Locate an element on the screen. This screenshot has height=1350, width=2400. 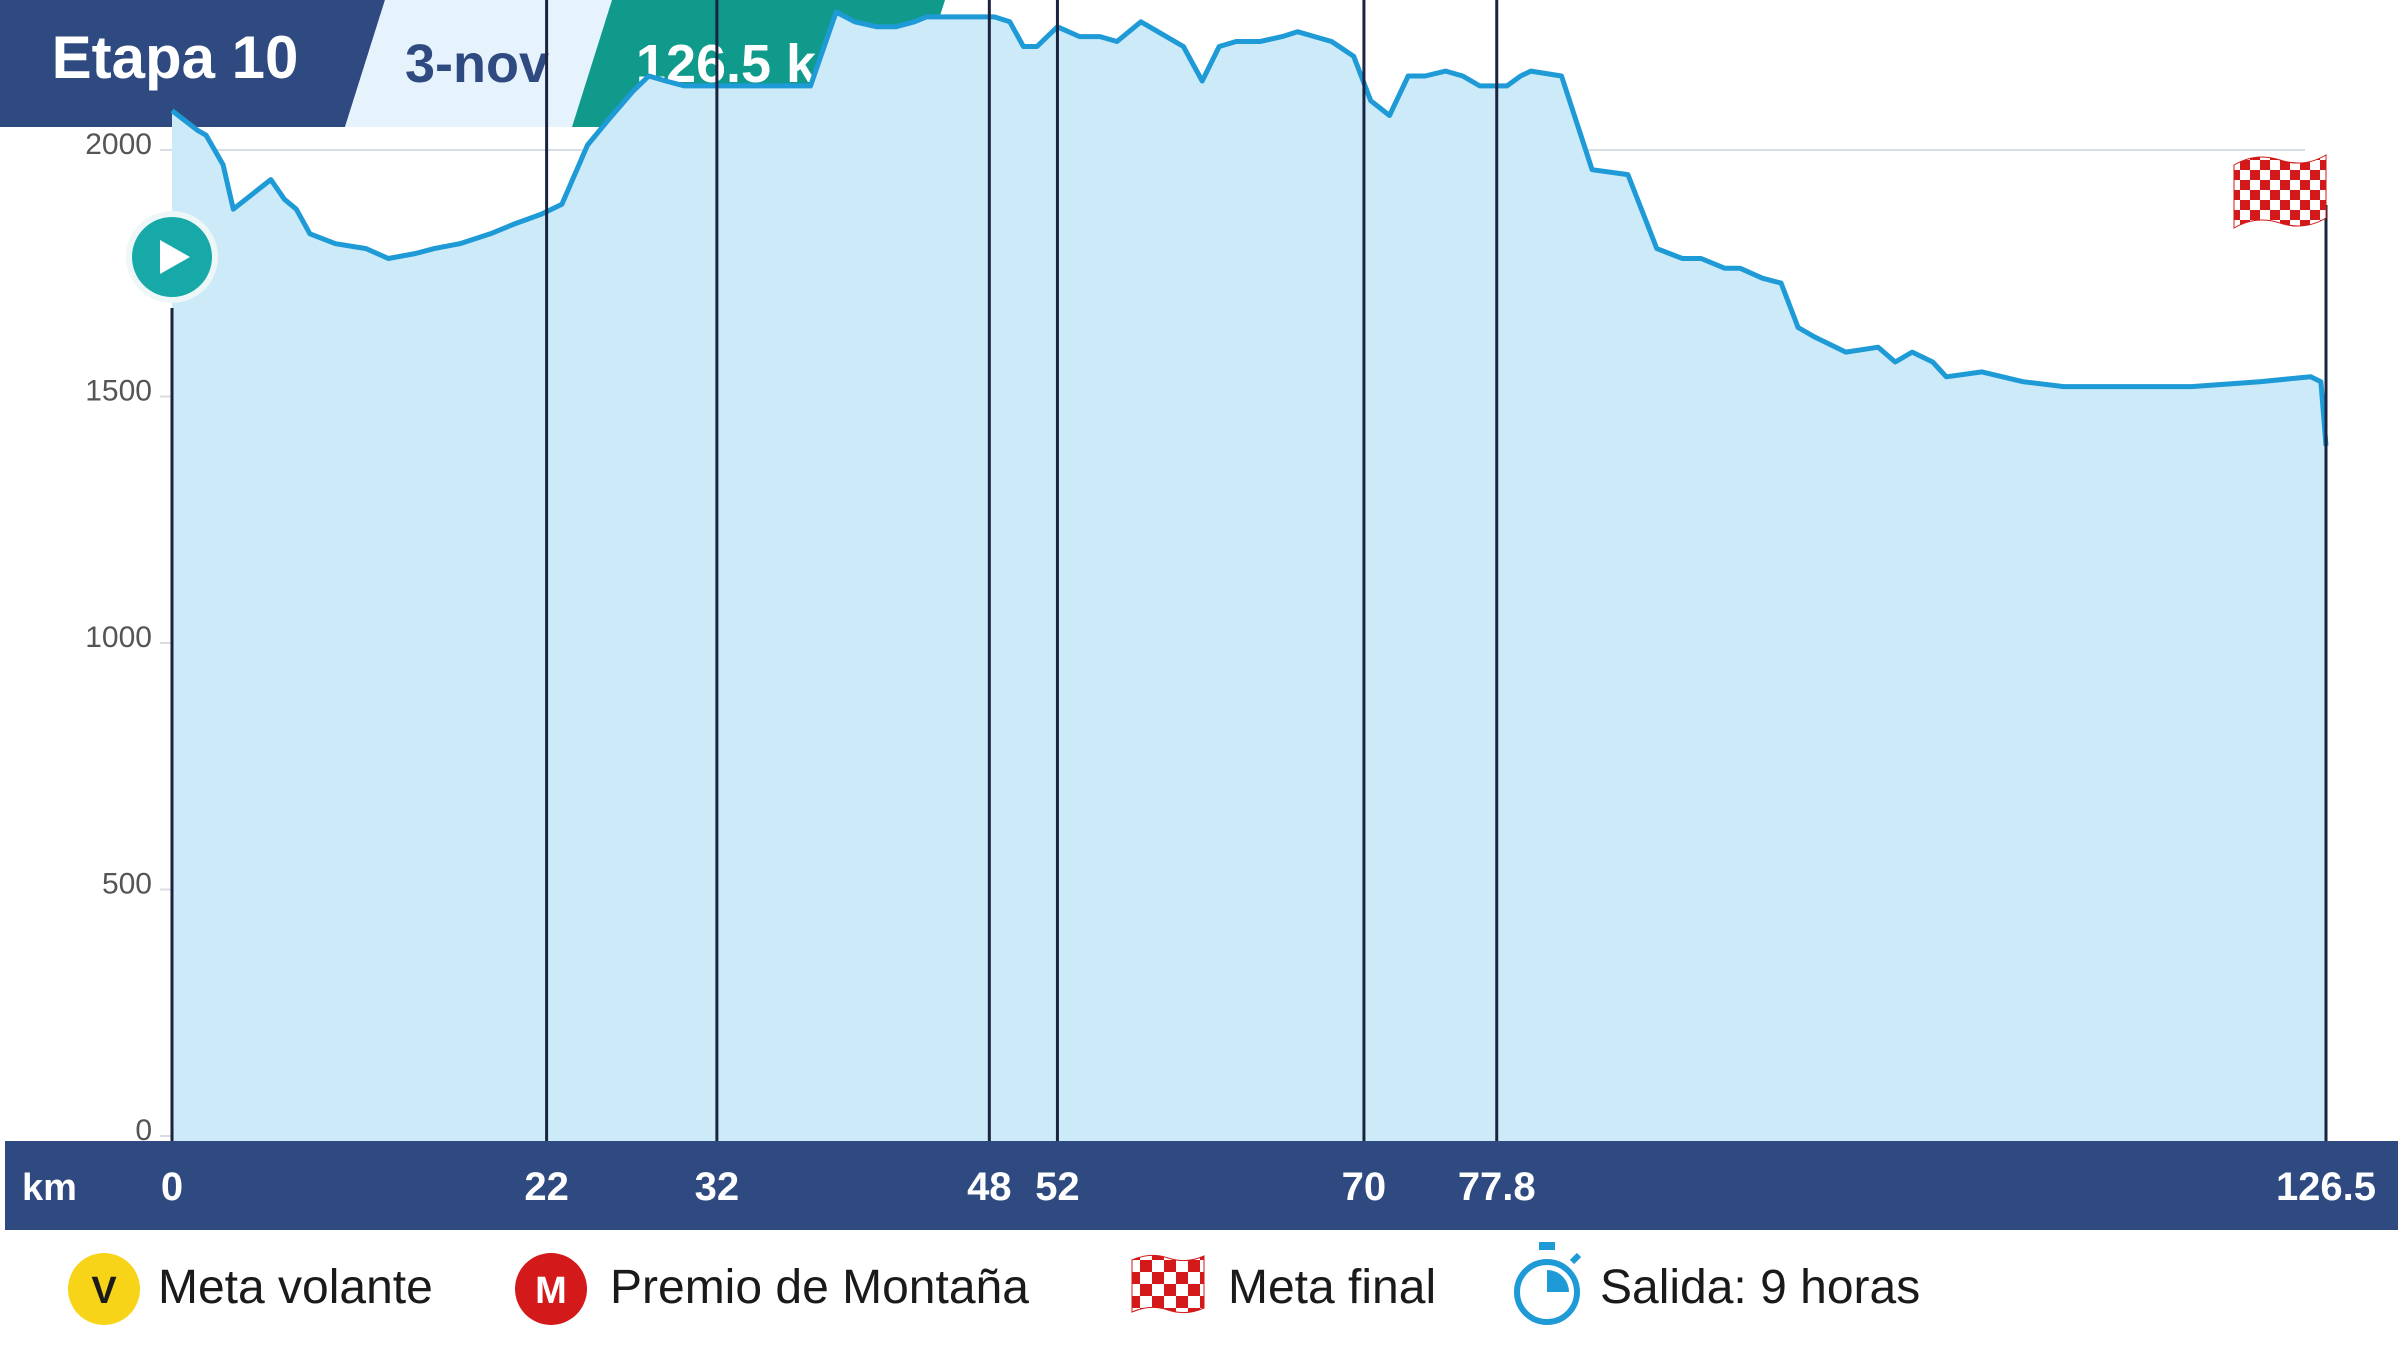
km-tick-label: 52 is located at coordinates (1057, 1187).